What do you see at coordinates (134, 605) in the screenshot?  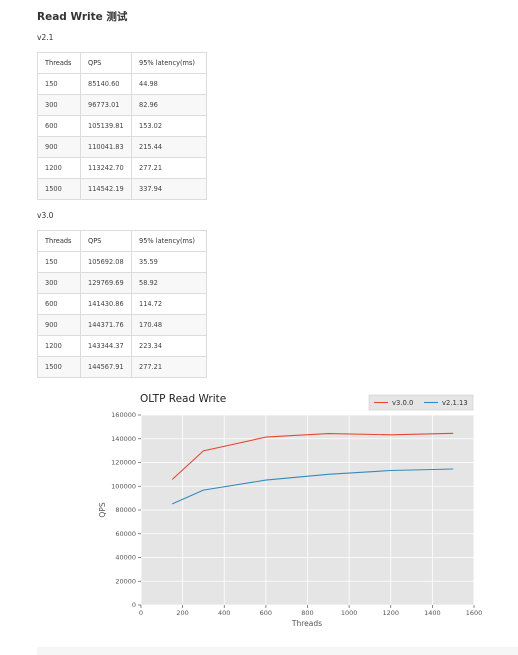 I see `y-tick-label: 0` at bounding box center [134, 605].